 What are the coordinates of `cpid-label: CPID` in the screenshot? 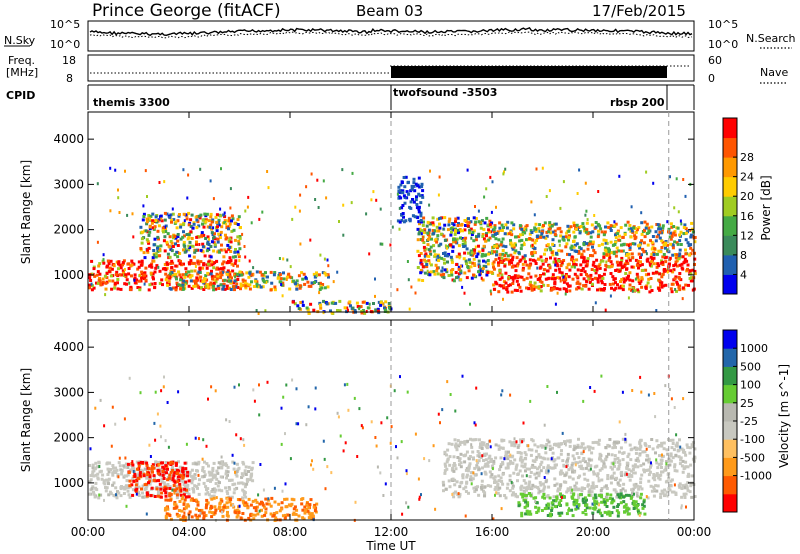 It's located at (20, 95).